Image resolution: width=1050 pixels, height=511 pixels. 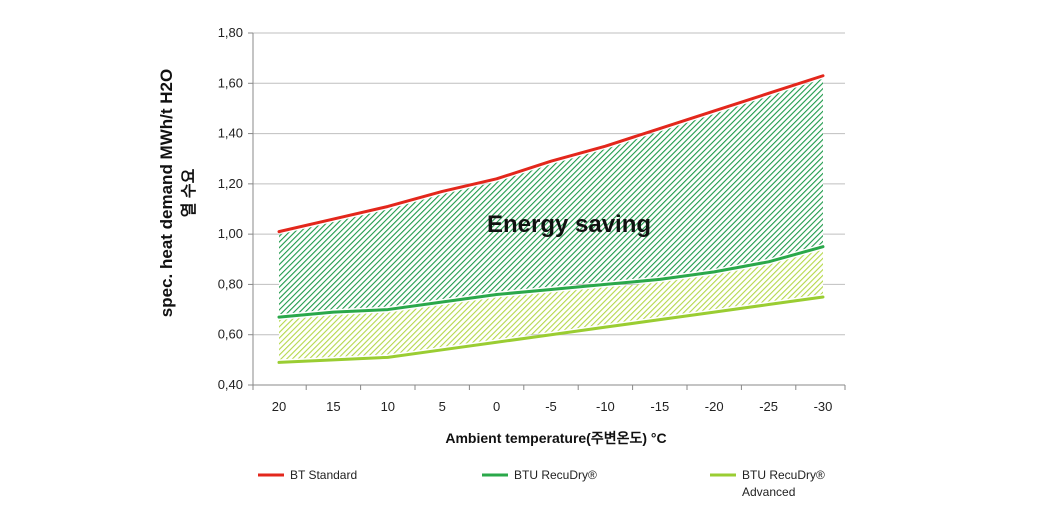 I want to click on y-tick-label: 1,00, so click(x=230, y=233).